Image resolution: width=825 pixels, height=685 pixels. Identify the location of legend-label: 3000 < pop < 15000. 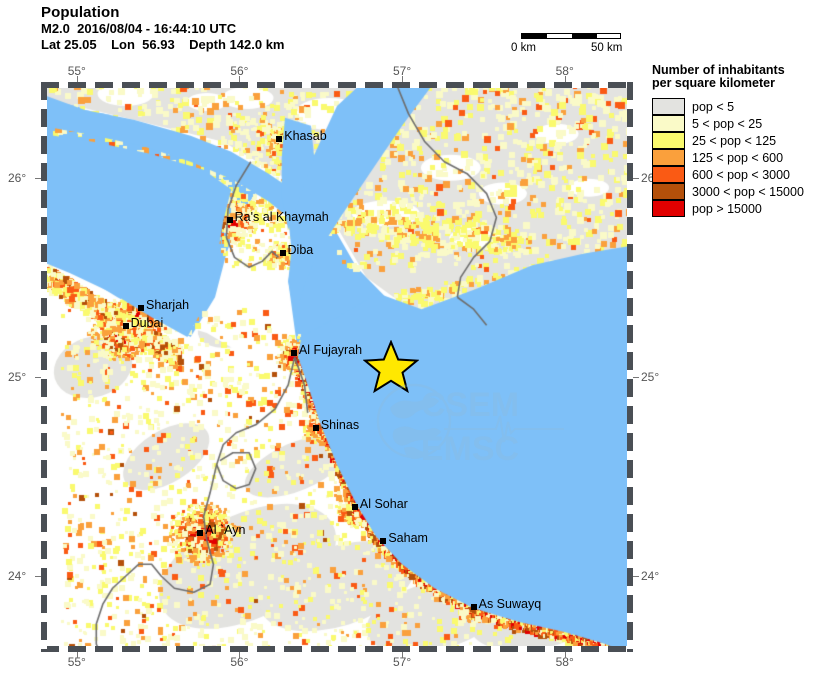
(748, 191).